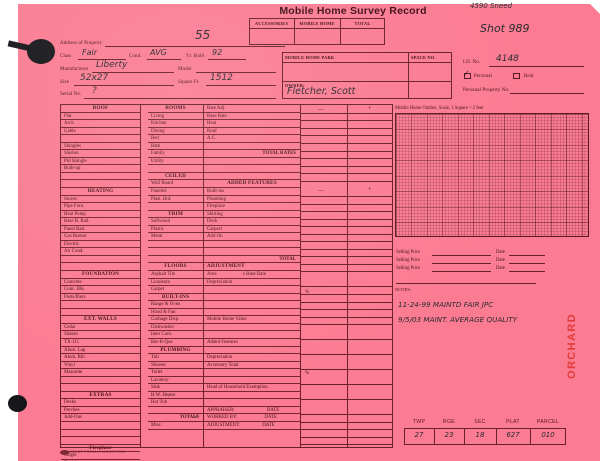 The width and height of the screenshot is (600, 461). What do you see at coordinates (100, 351) in the screenshot?
I see `ext-walls-item-alum-lap: Alum. Lap` at bounding box center [100, 351].